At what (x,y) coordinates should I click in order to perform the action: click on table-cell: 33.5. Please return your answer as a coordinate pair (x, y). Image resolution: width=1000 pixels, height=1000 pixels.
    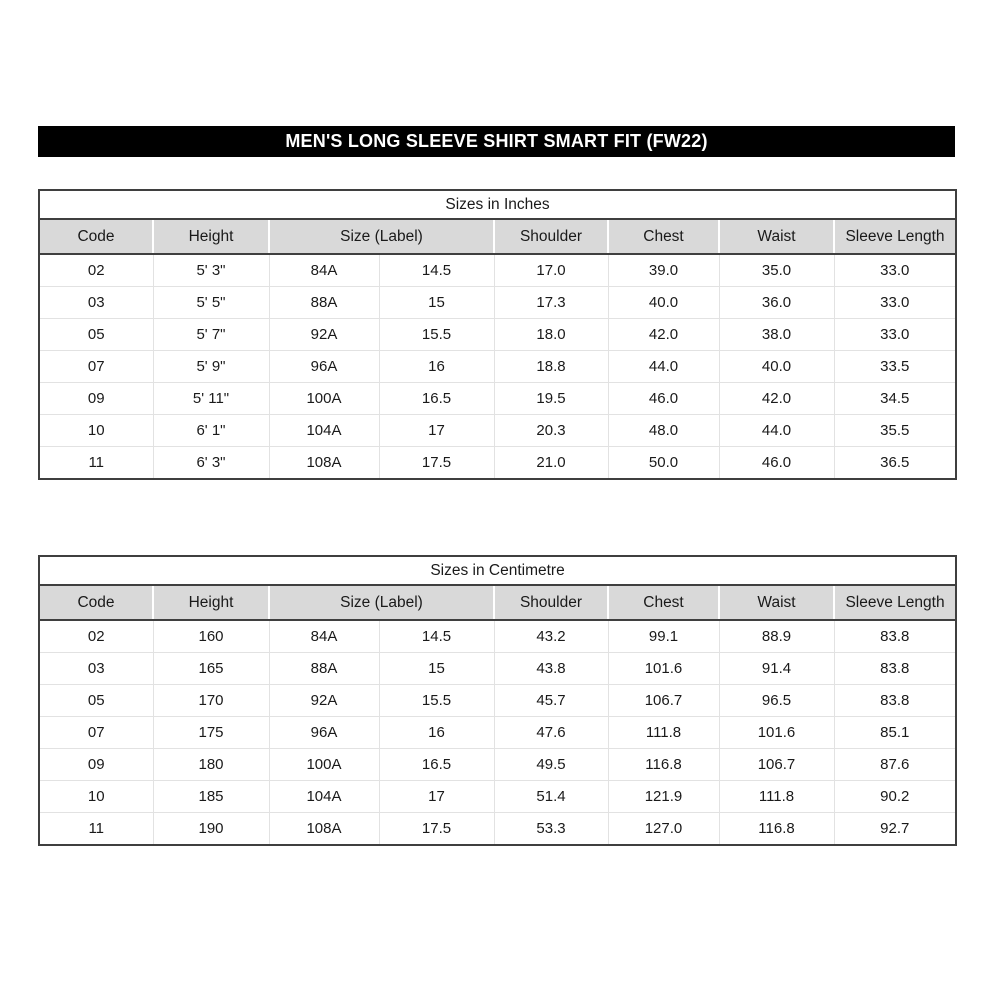
    Looking at the image, I should click on (894, 366).